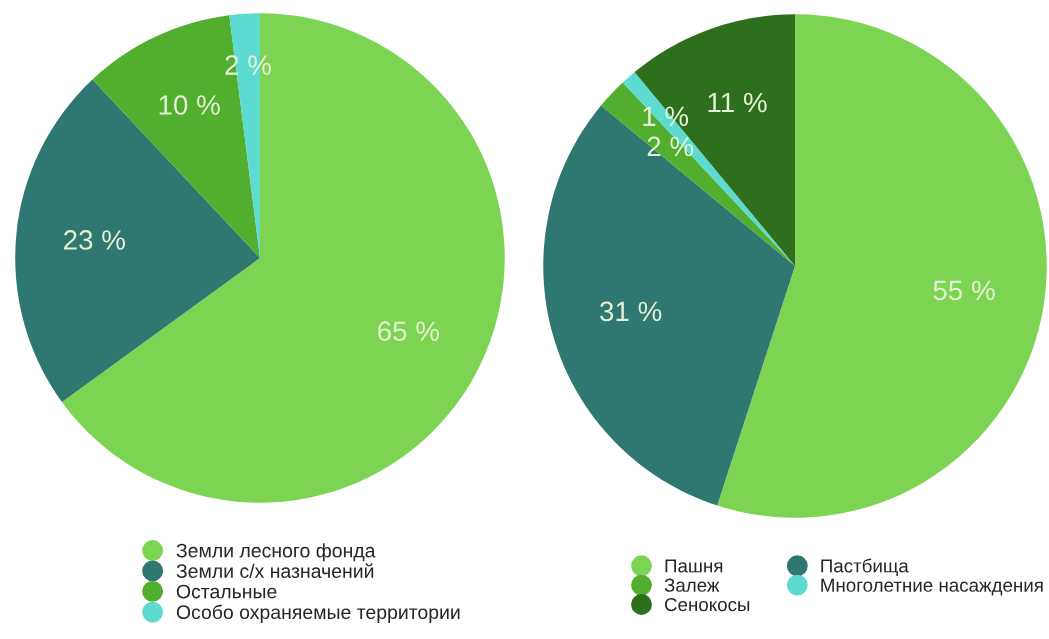  Describe the element at coordinates (737, 102) in the screenshot. I see `data-label: 11 %` at that location.